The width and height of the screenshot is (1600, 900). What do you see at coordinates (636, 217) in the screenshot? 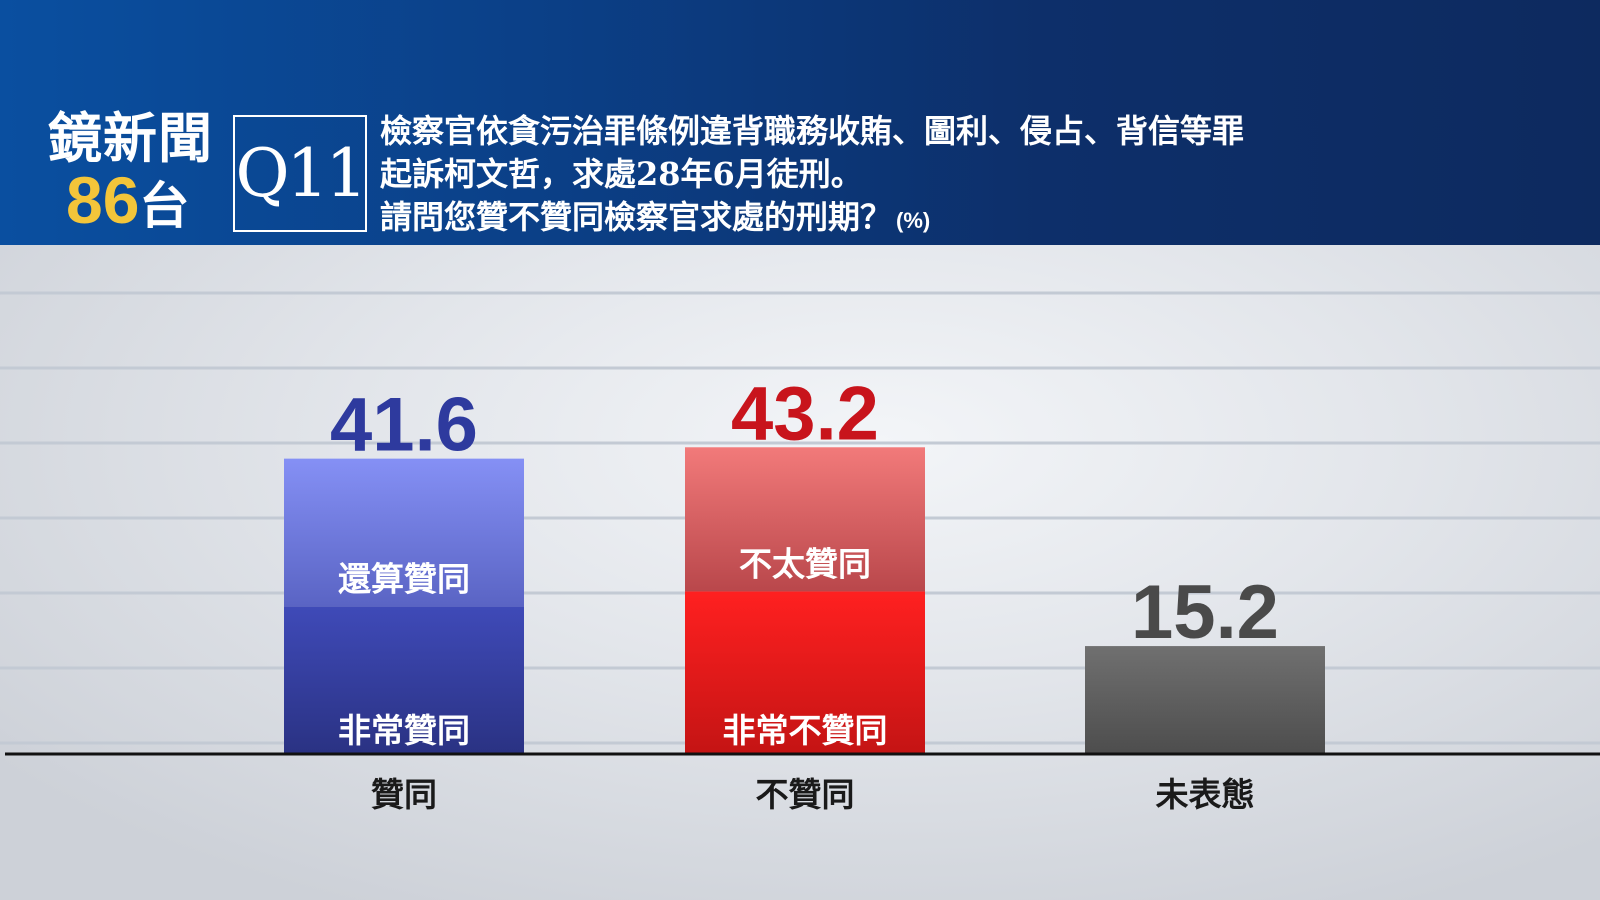
I see `question-line-3-text: 請問您贊不贊同檢察官求處的刑期？` at bounding box center [636, 217].